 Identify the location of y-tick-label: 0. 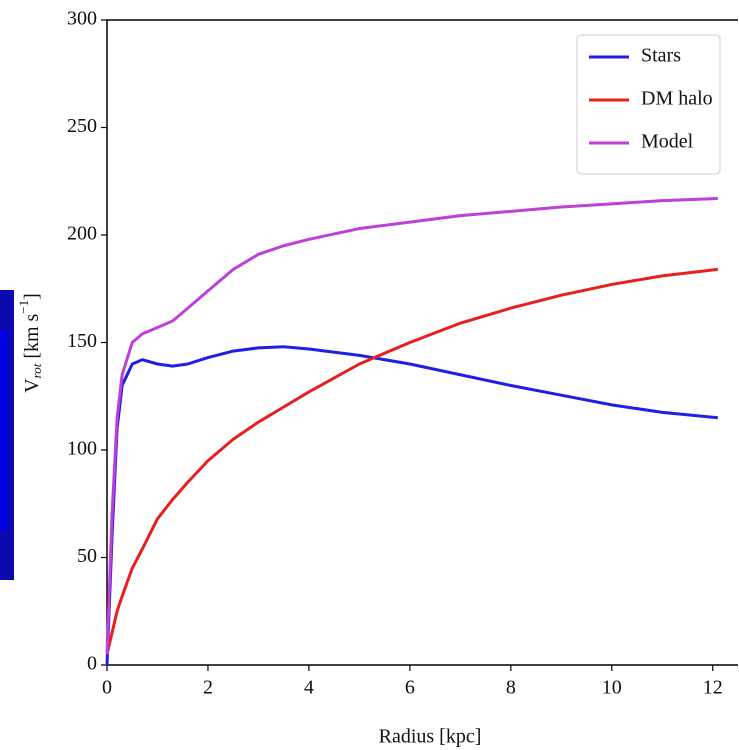
(92, 664).